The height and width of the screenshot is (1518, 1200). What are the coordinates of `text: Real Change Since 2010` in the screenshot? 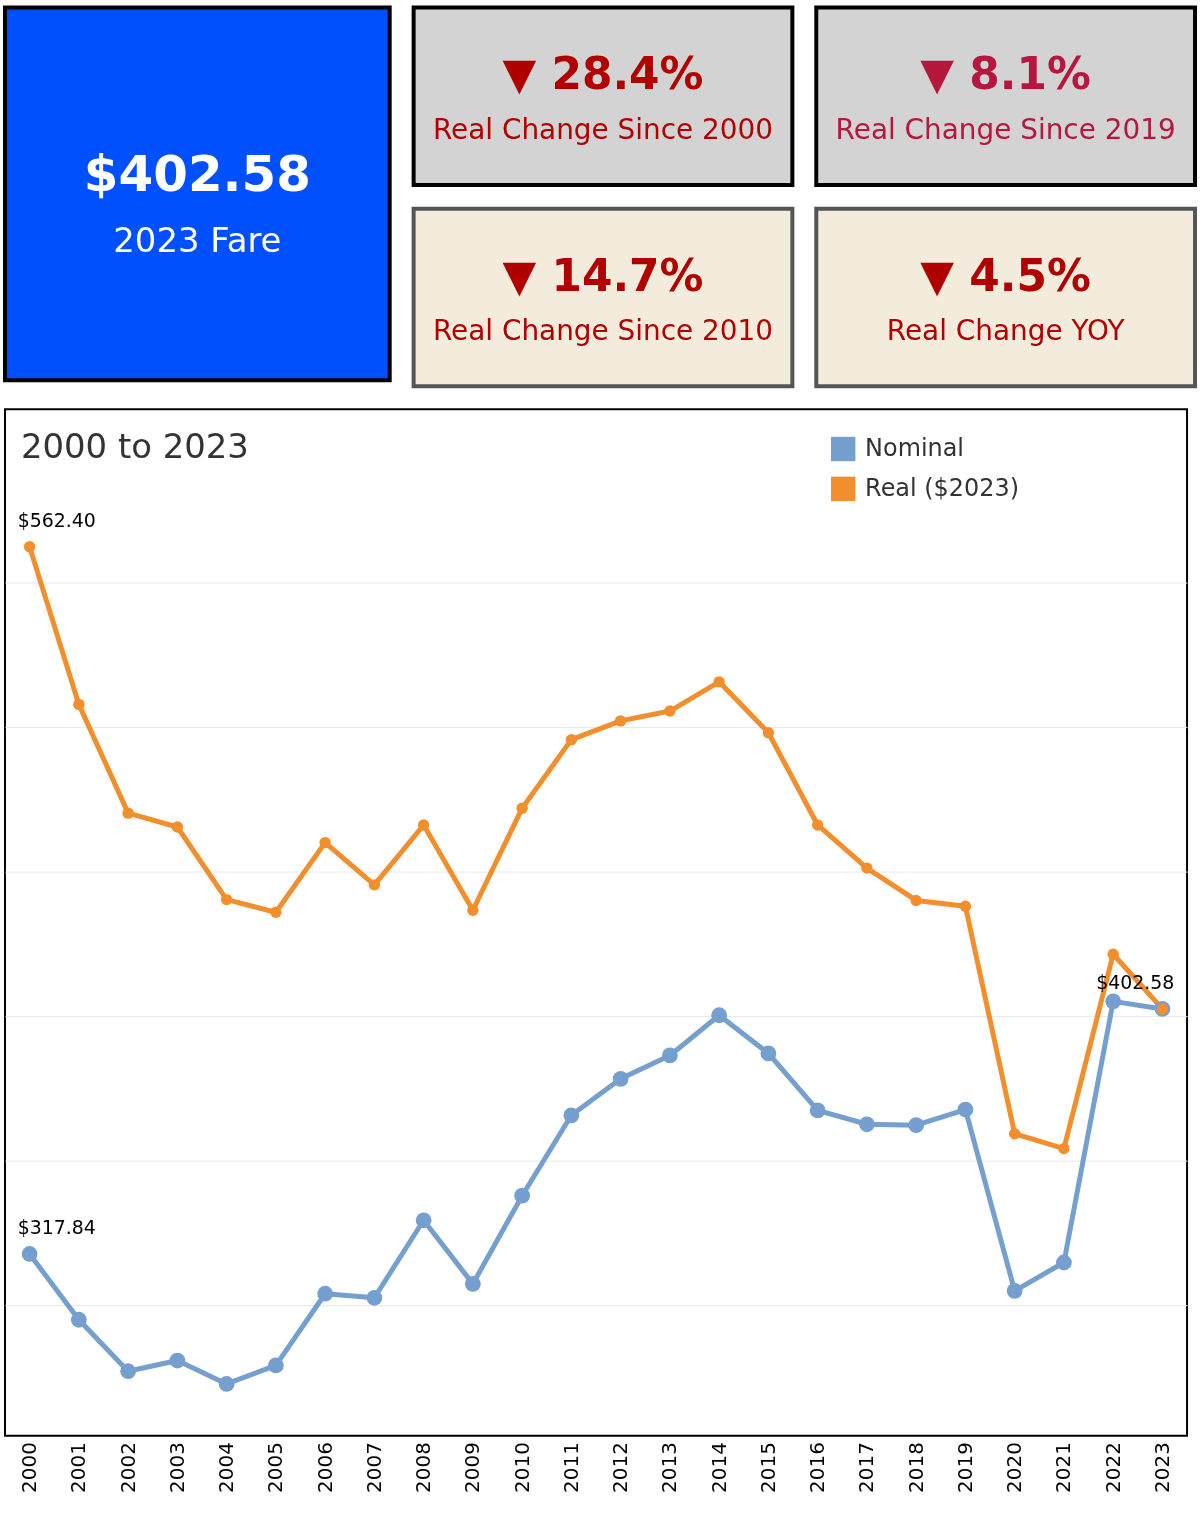 It's located at (603, 331).